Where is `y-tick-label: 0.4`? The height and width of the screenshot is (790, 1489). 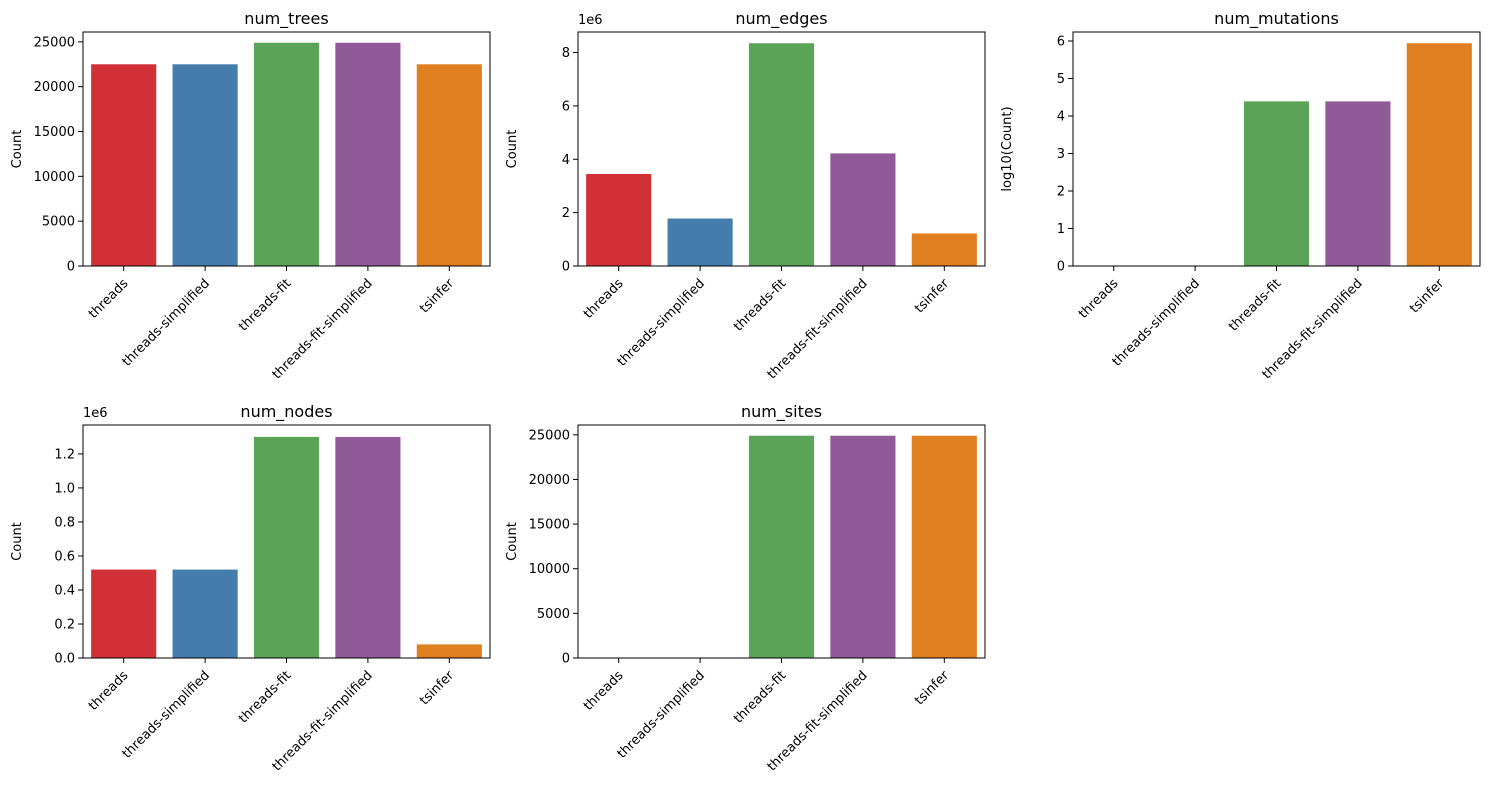 y-tick-label: 0.4 is located at coordinates (64, 590).